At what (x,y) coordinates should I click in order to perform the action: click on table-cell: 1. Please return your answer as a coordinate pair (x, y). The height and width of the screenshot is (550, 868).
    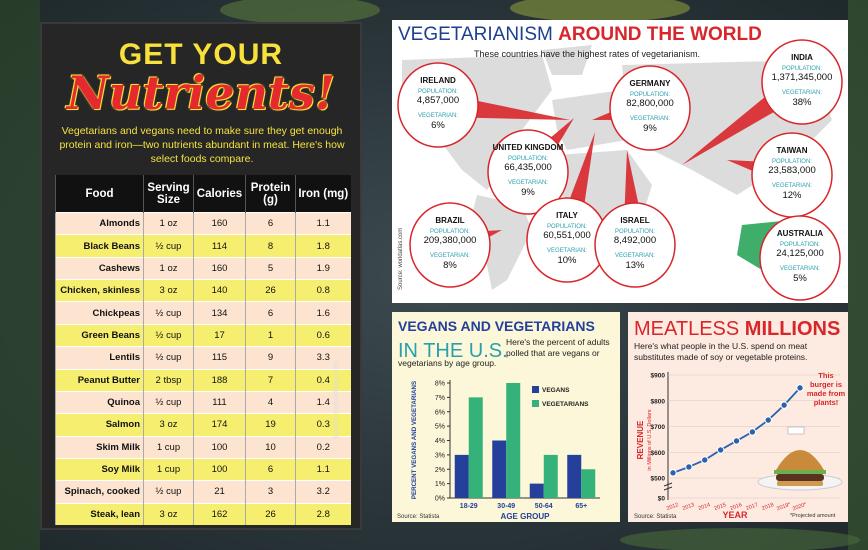
    Looking at the image, I should click on (270, 335).